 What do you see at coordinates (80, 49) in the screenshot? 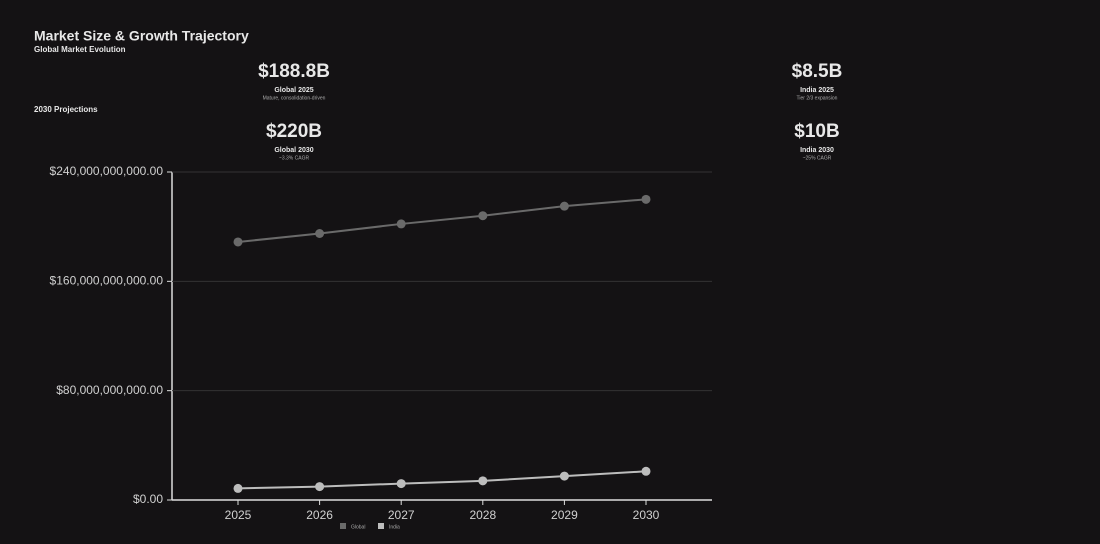
I see `subtitle: Global Market Evolution` at bounding box center [80, 49].